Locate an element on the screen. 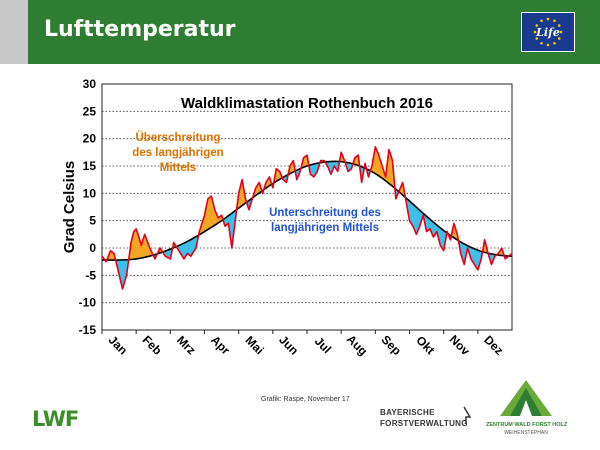 This screenshot has width=600, height=450. x-tick-label: Jul is located at coordinates (323, 345).